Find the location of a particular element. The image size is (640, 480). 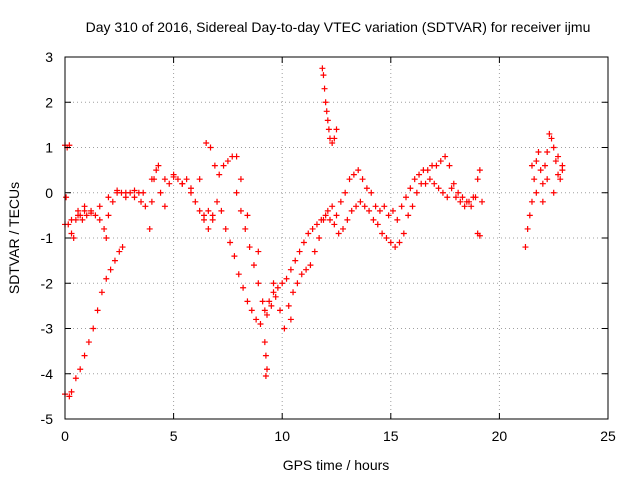

series-lower-band is located at coordinates (342, 251).